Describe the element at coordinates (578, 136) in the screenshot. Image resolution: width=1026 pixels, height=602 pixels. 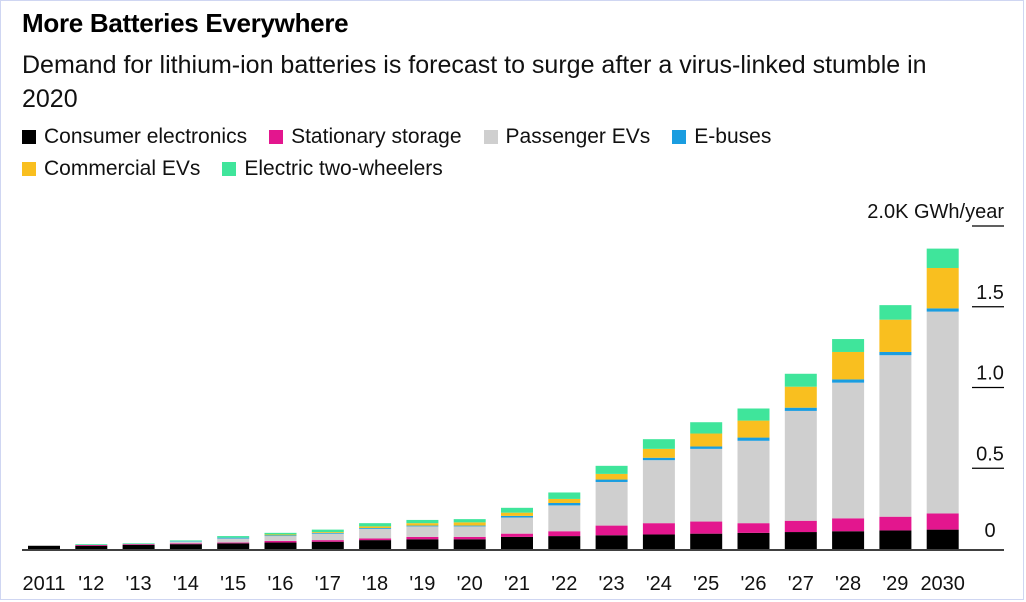
I see `legend-label: Passenger EVs` at that location.